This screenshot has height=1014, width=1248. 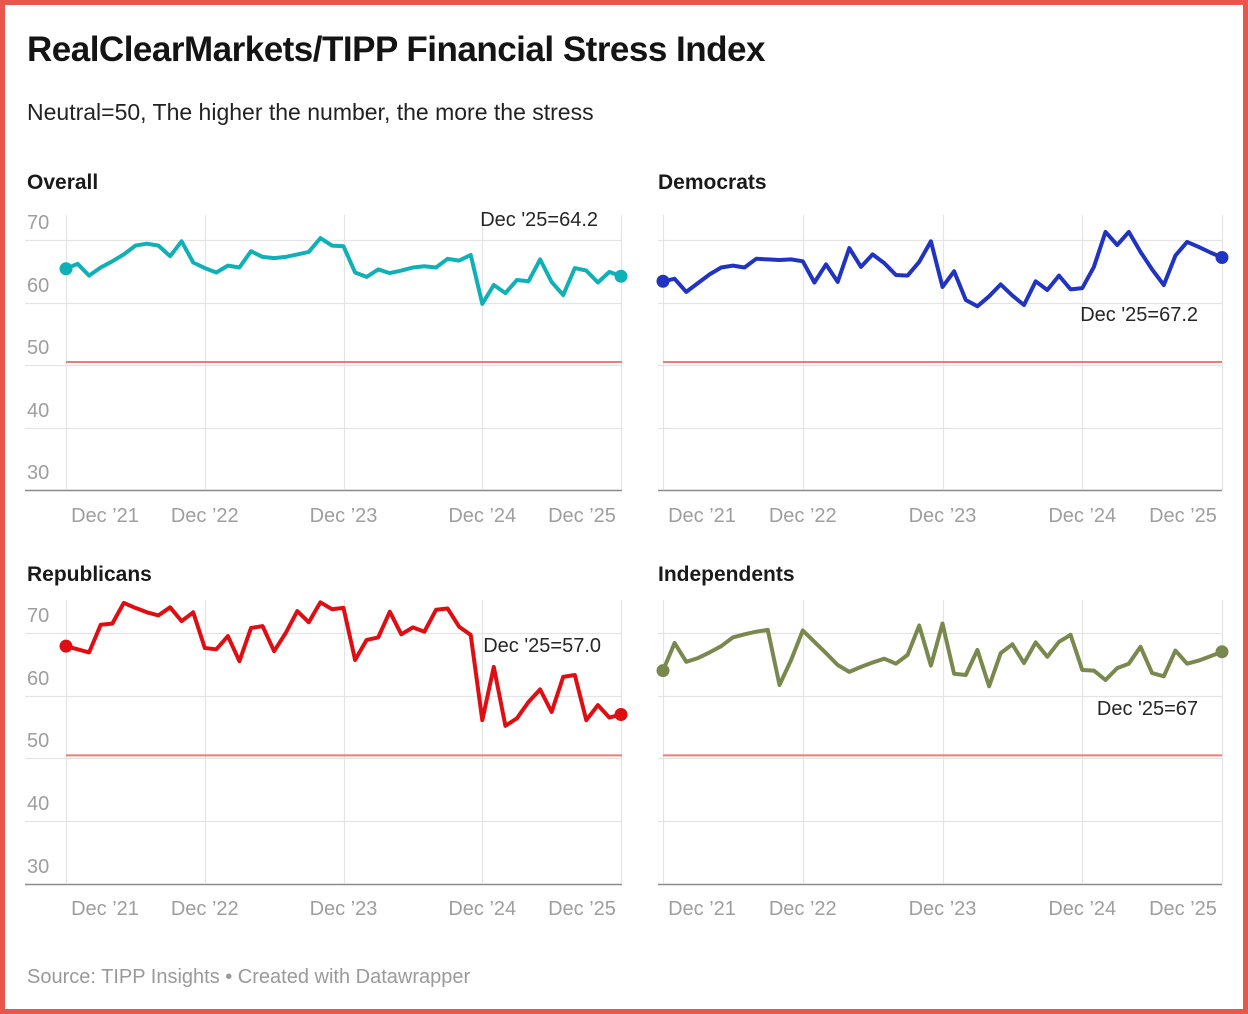 What do you see at coordinates (621, 276) in the screenshot?
I see `end-point-overall` at bounding box center [621, 276].